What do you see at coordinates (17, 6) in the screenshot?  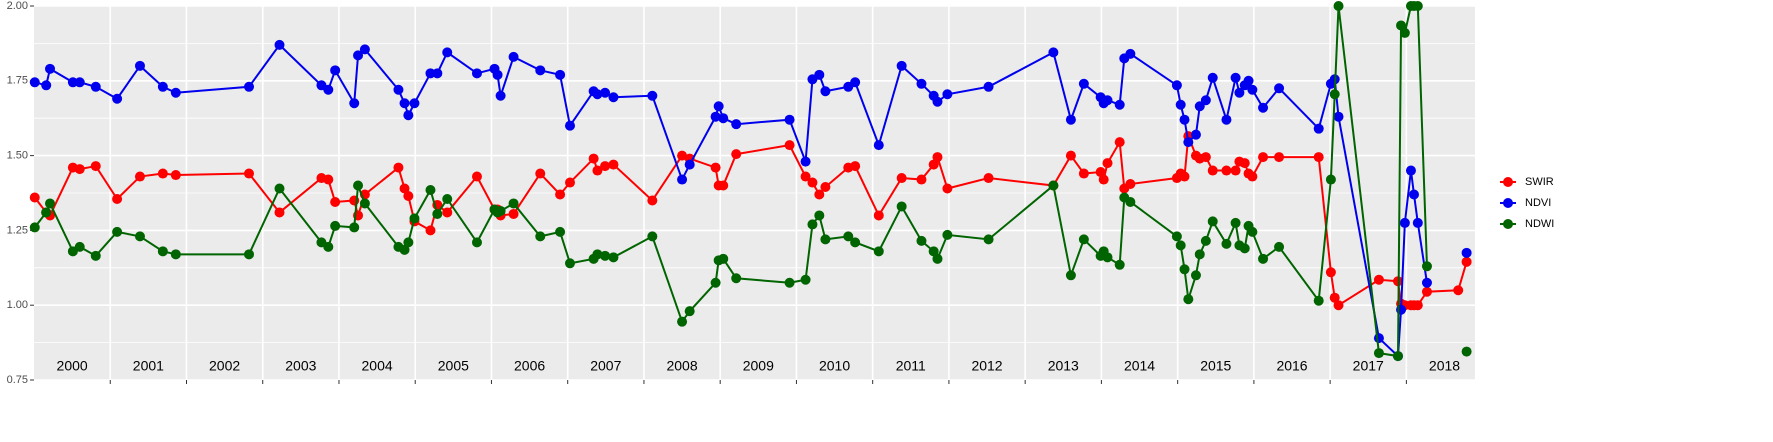 I see `y-tick-label: 2.00` at bounding box center [17, 6].